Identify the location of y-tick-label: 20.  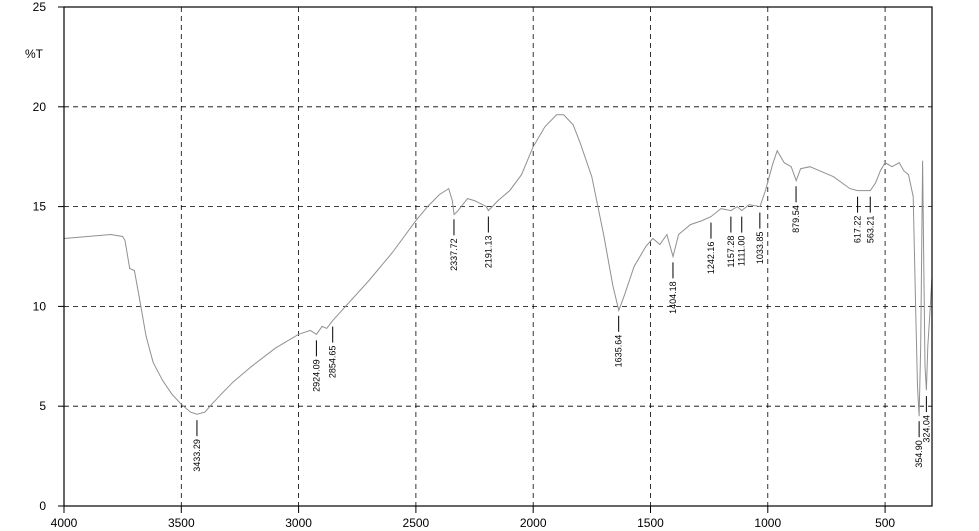
(40, 107).